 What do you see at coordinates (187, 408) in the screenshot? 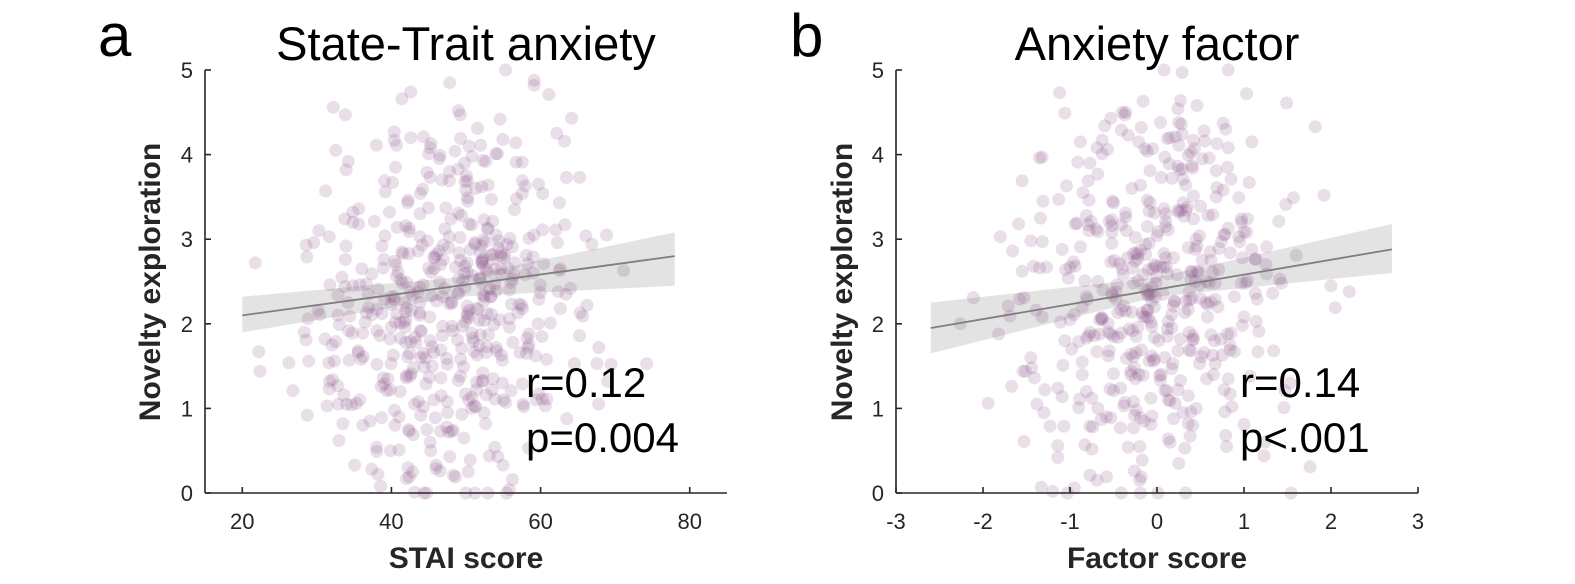
I see `y-tick-label: 1` at bounding box center [187, 408].